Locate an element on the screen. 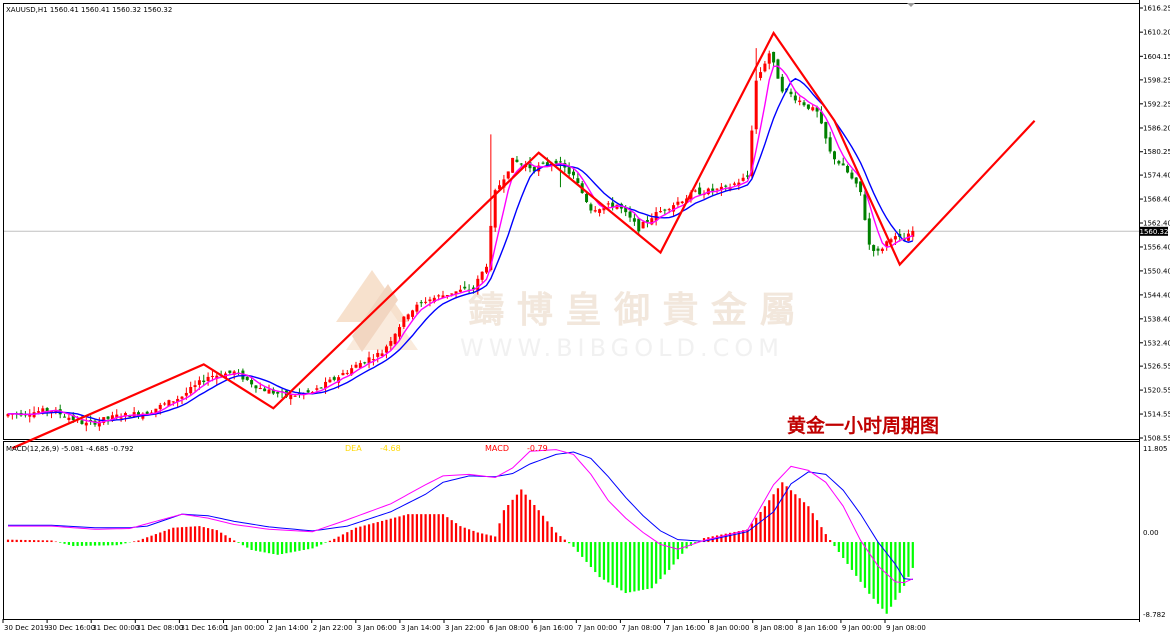 This screenshot has height=635, width=1170. time-axis-label: 6 Jan 08:00 is located at coordinates (509, 628).